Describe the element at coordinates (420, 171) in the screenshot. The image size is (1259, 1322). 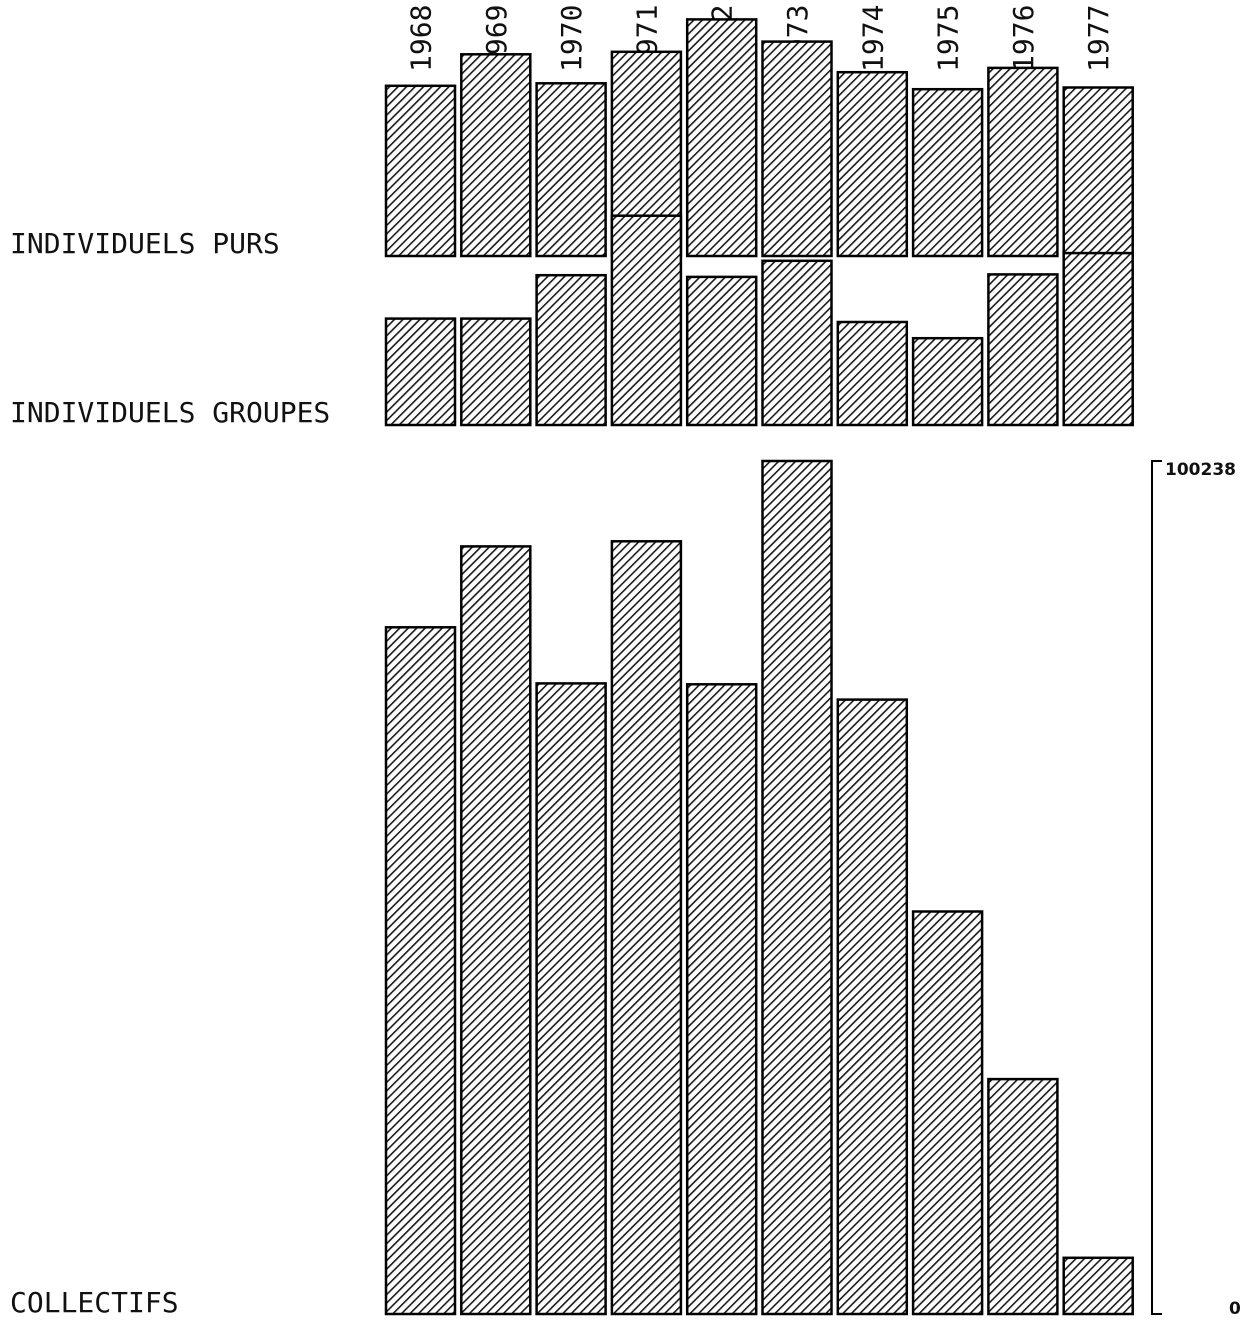
I see `bar-individuels-purs-1968` at that location.